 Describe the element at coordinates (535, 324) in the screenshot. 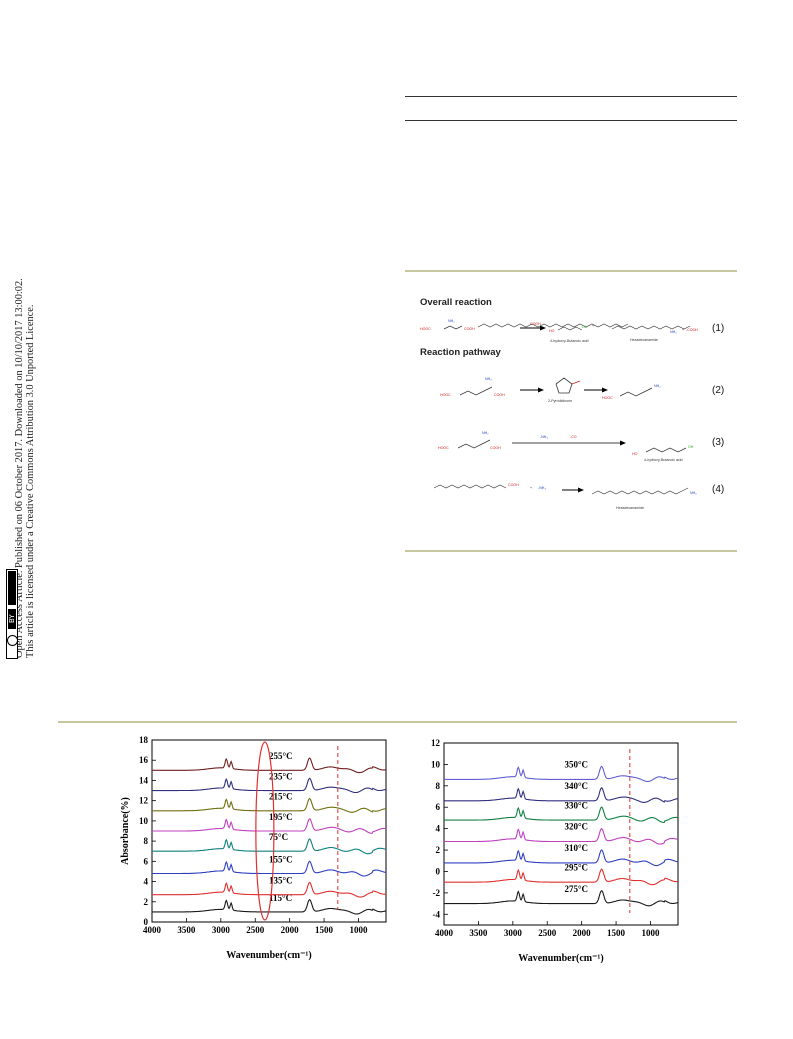

I see `eq1-cooh-2: COOH` at that location.